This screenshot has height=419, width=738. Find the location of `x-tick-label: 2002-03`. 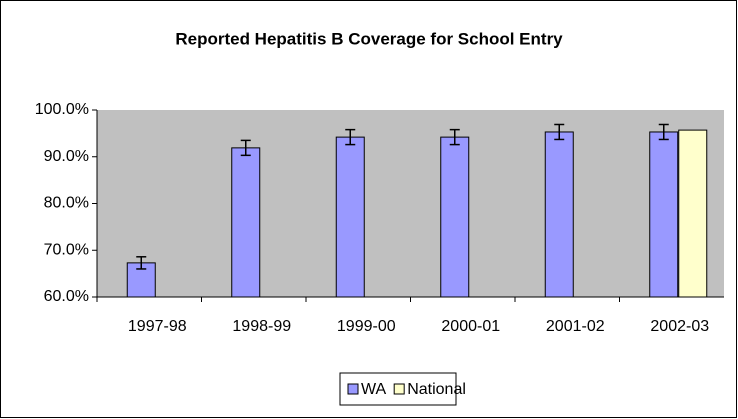

x-tick-label: 2002-03 is located at coordinates (679, 326).